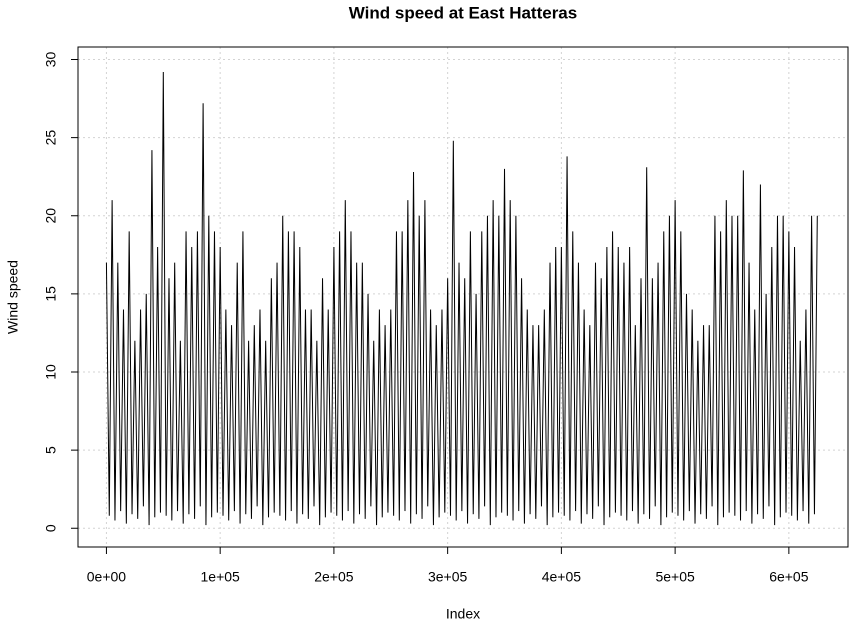 Image resolution: width=867 pixels, height=632 pixels. What do you see at coordinates (51, 138) in the screenshot?
I see `y-tick-label: 25` at bounding box center [51, 138].